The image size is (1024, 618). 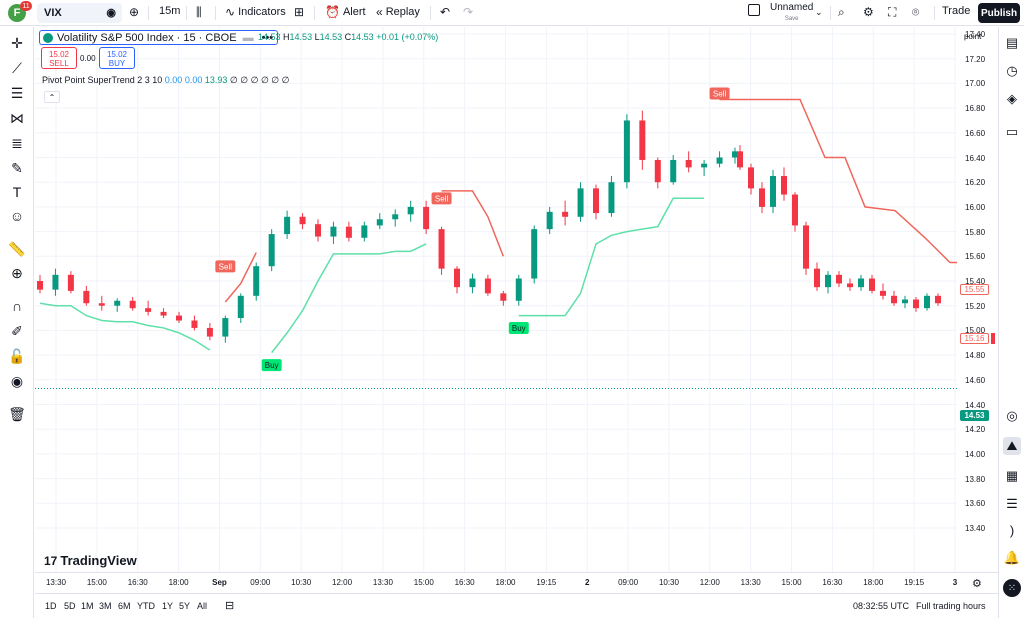 I want to click on time-label: 15:00, so click(x=791, y=582).